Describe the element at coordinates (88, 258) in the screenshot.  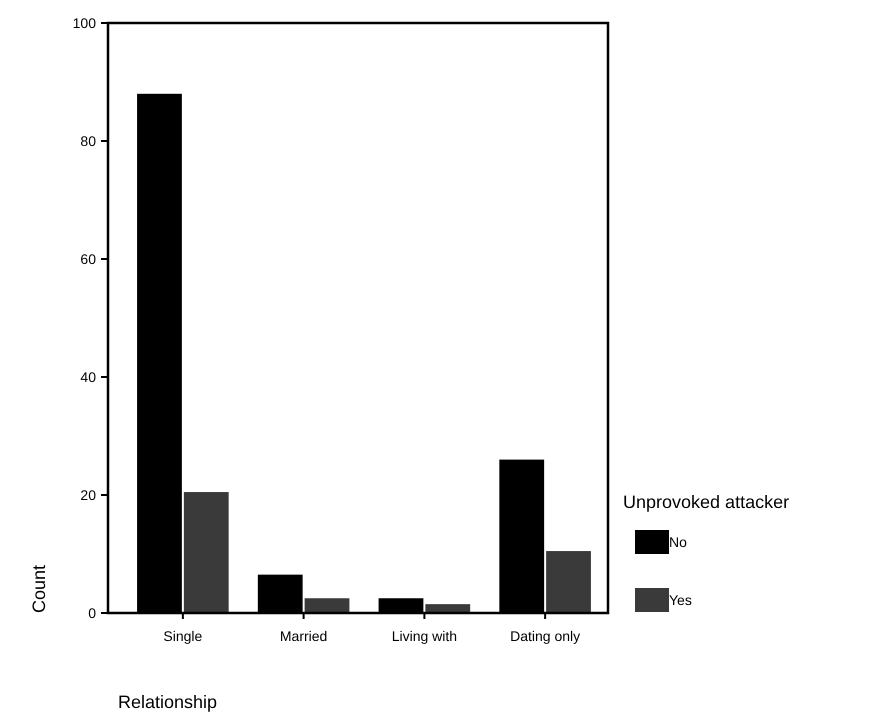
I see `y-tick-label: 60` at that location.